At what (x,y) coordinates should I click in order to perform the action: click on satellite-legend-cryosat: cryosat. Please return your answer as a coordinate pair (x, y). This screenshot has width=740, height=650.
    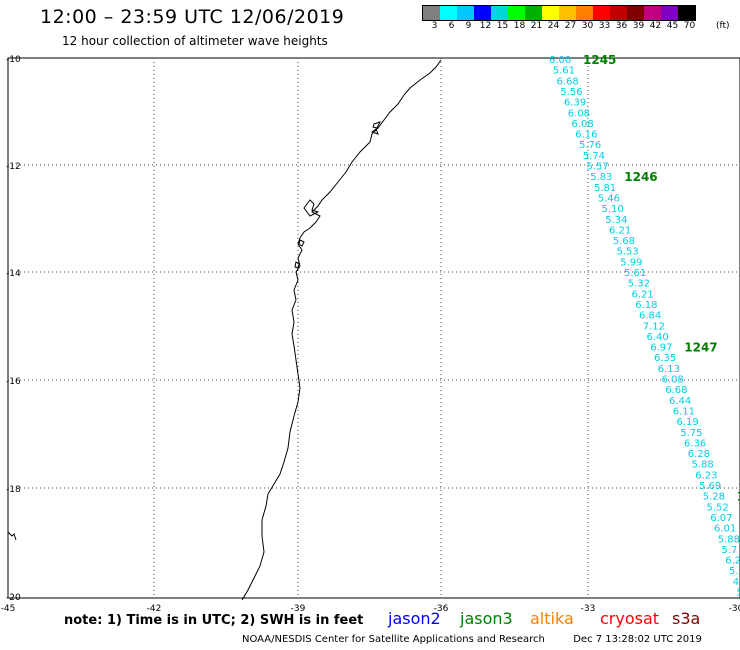
    Looking at the image, I should click on (630, 618).